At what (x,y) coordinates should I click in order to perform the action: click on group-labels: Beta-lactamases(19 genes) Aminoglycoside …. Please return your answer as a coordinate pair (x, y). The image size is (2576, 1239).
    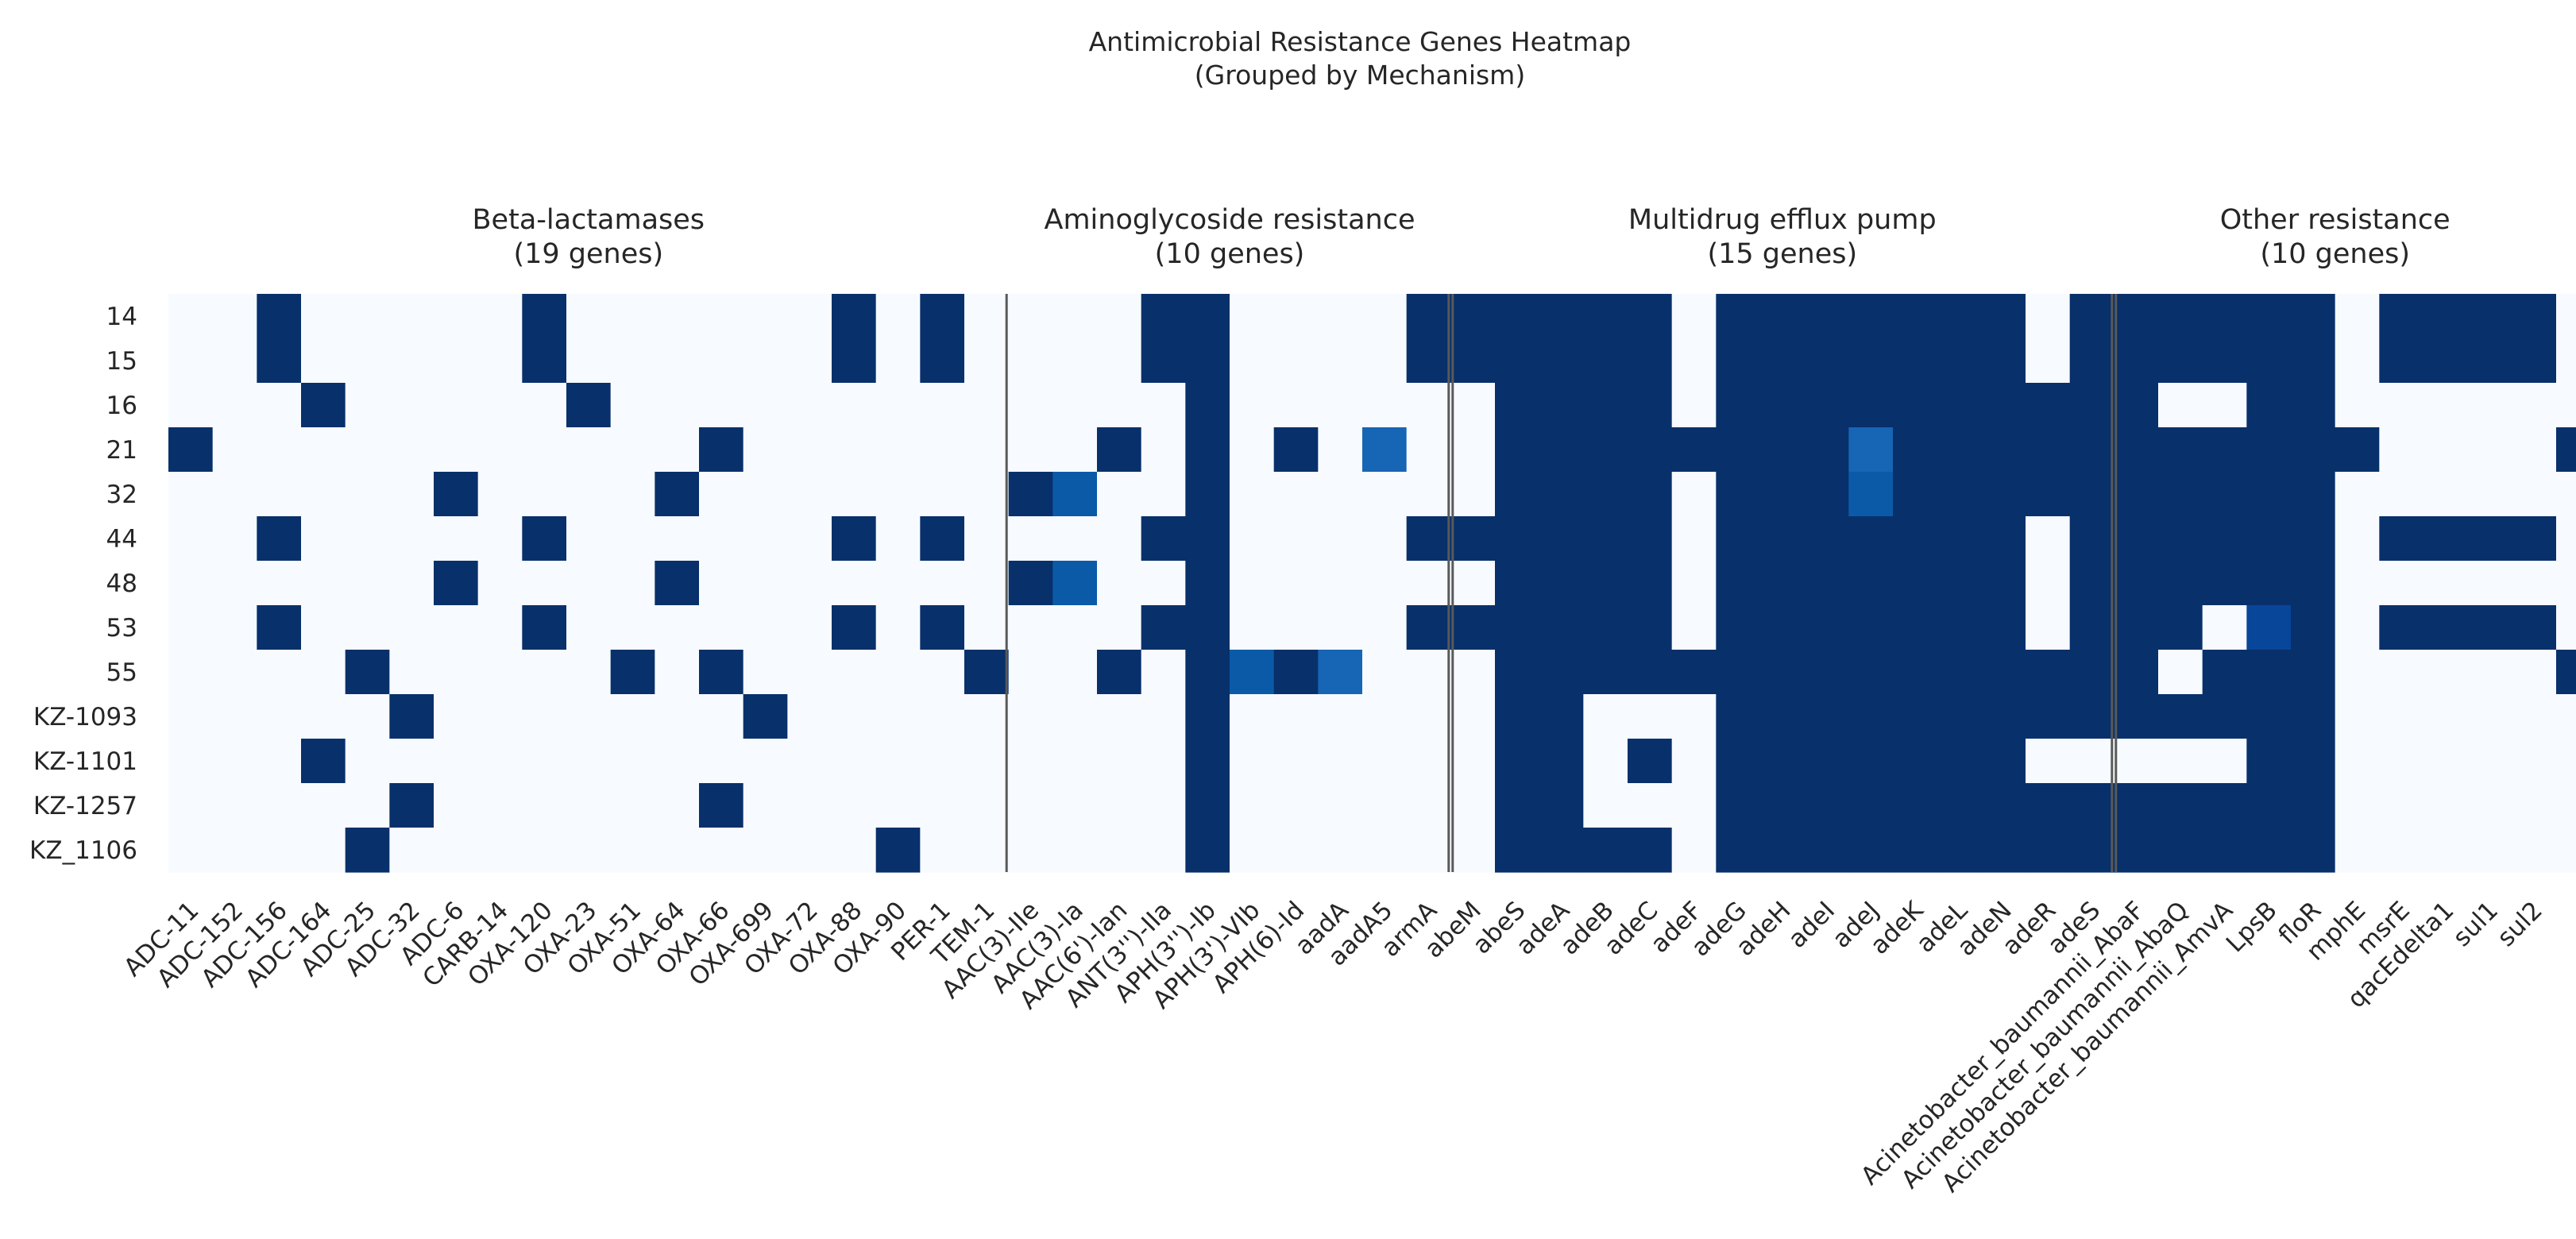
    Looking at the image, I should click on (1461, 237).